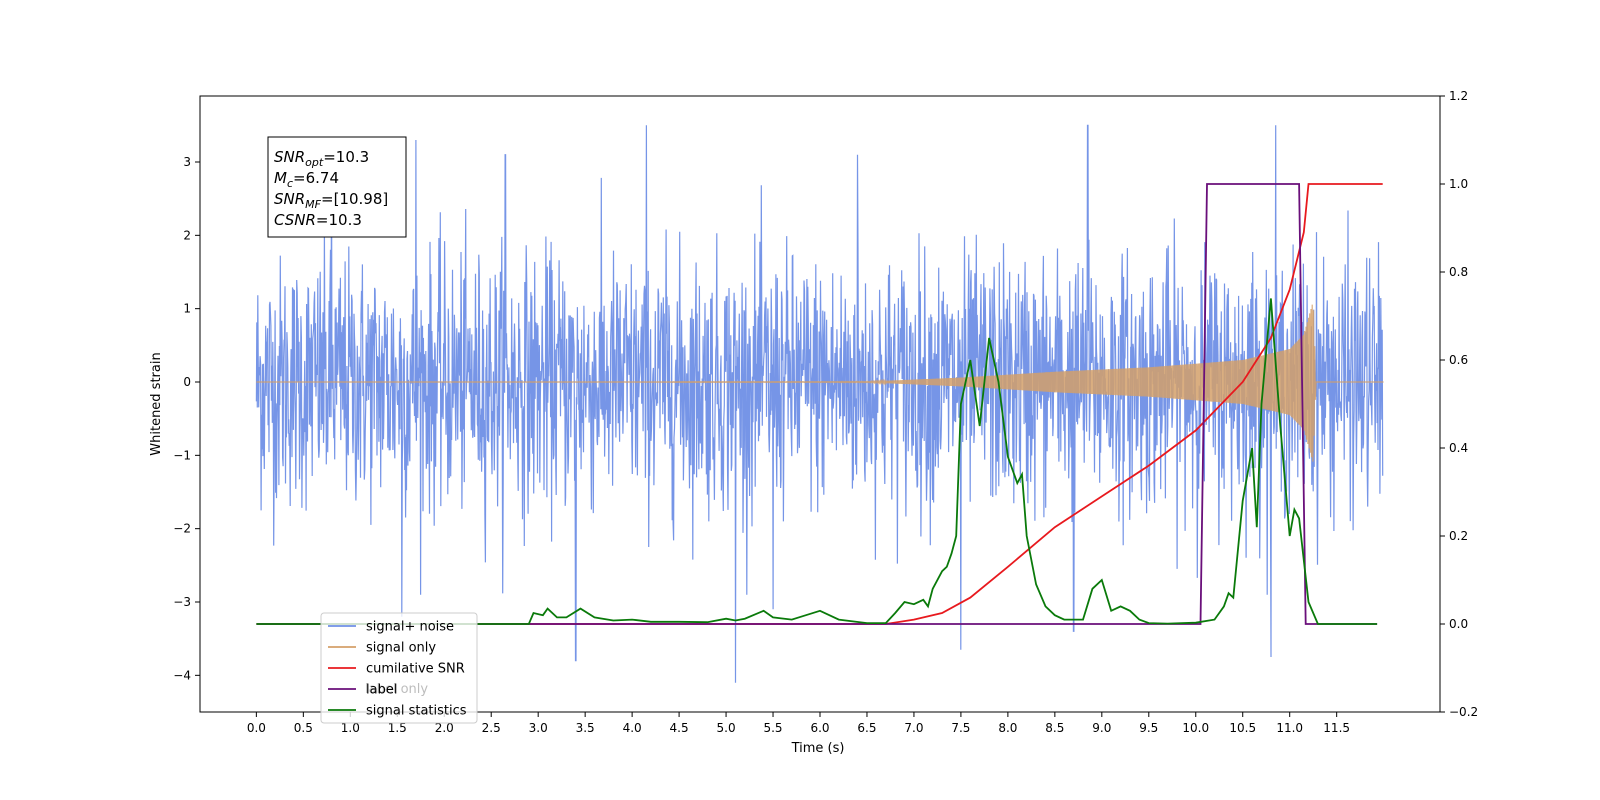 This screenshot has width=1600, height=800. What do you see at coordinates (182, 455) in the screenshot?
I see `y-tick-label: −1` at bounding box center [182, 455].